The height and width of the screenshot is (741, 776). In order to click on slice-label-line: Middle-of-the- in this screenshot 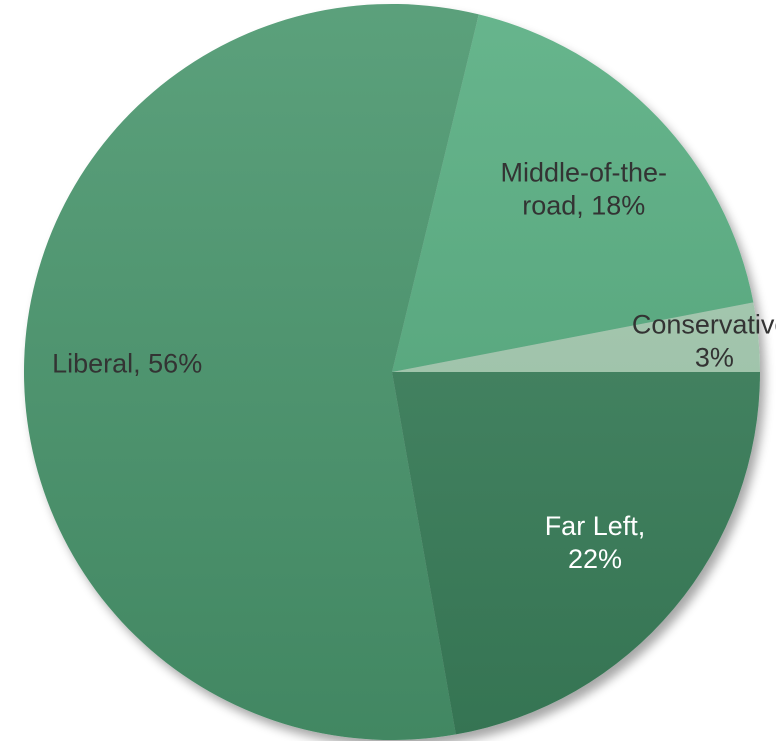, I will do `click(583, 173)`.